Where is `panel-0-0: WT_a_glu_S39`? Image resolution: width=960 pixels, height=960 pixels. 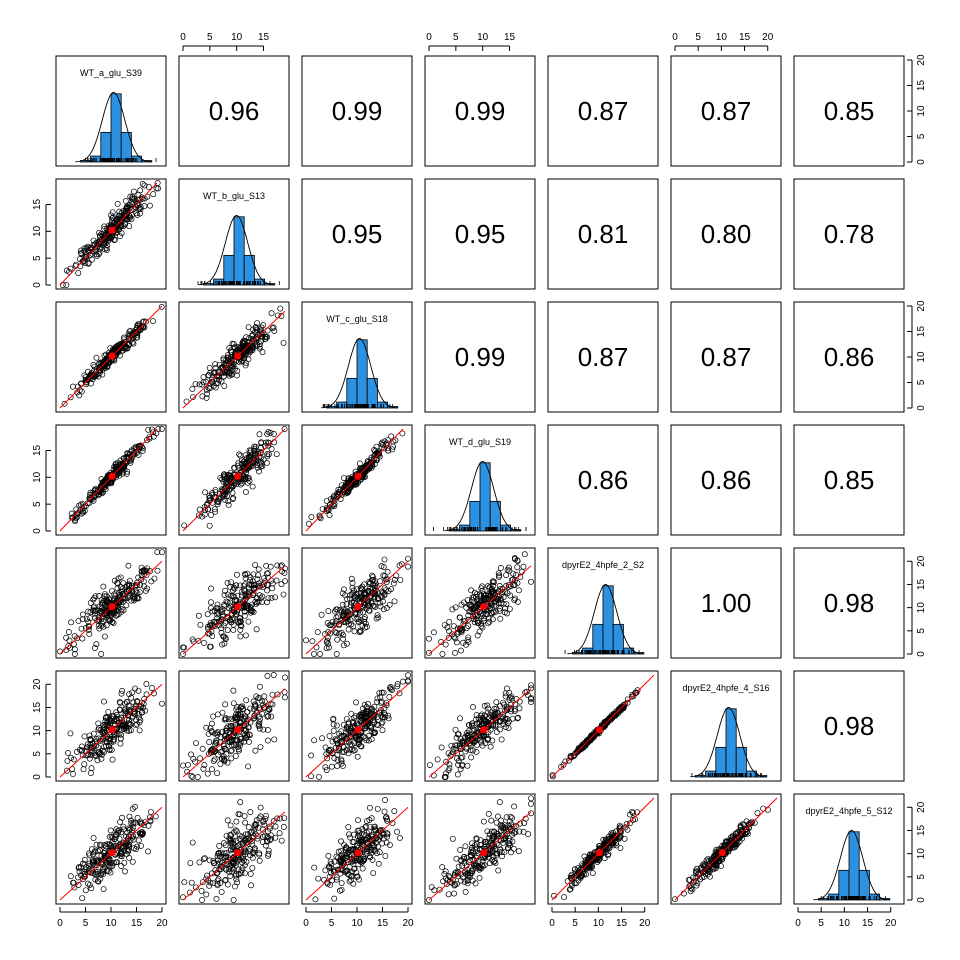 panel-0-0: WT_a_glu_S39 is located at coordinates (111, 111).